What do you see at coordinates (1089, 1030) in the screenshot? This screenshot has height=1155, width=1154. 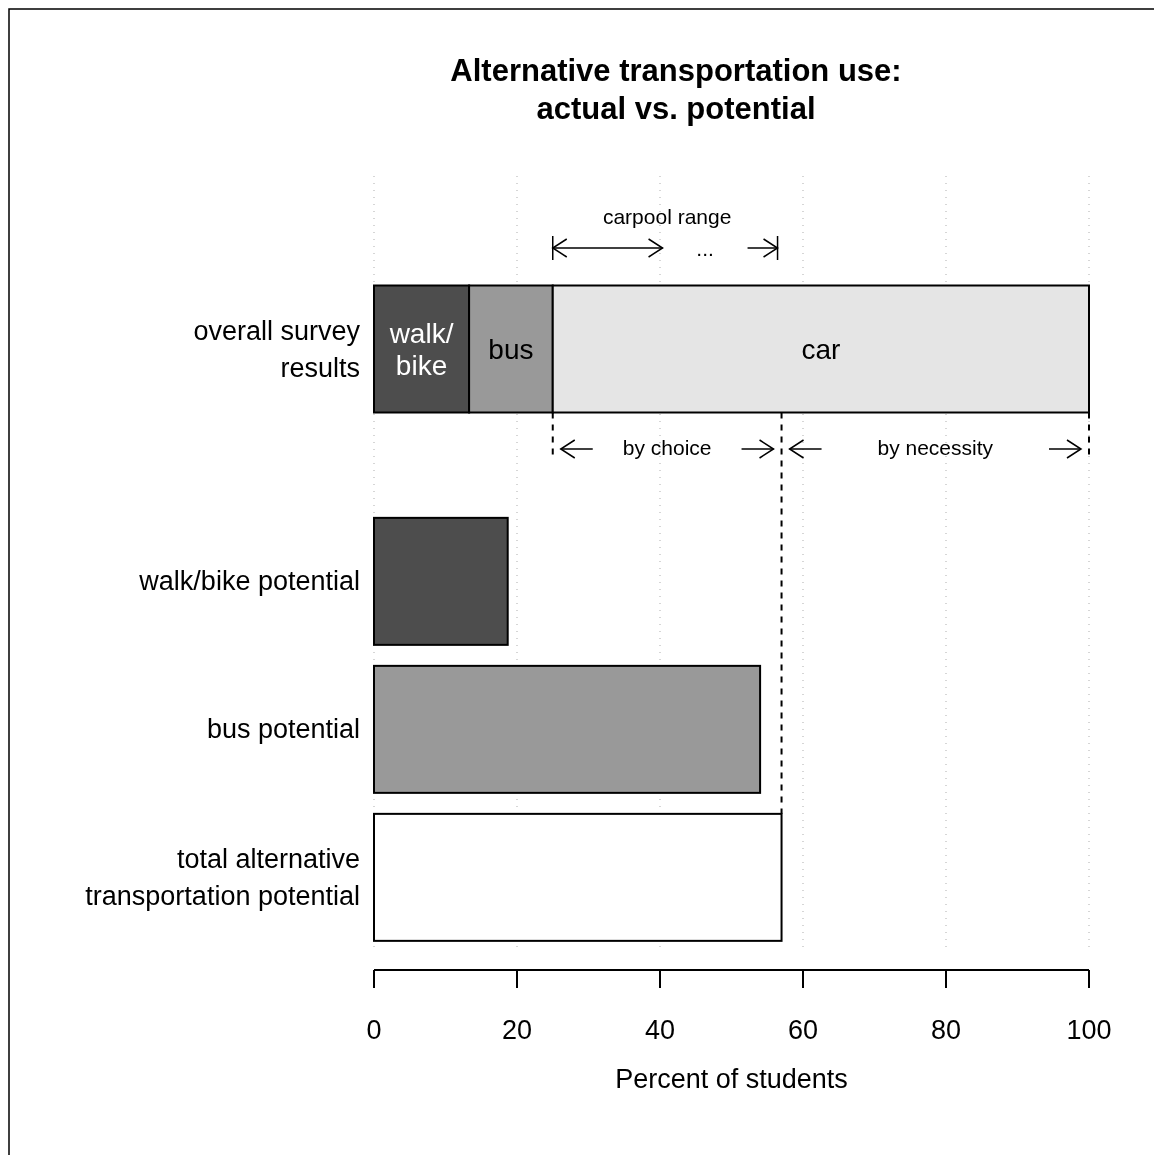 I see `x-tick-label: 100` at bounding box center [1089, 1030].